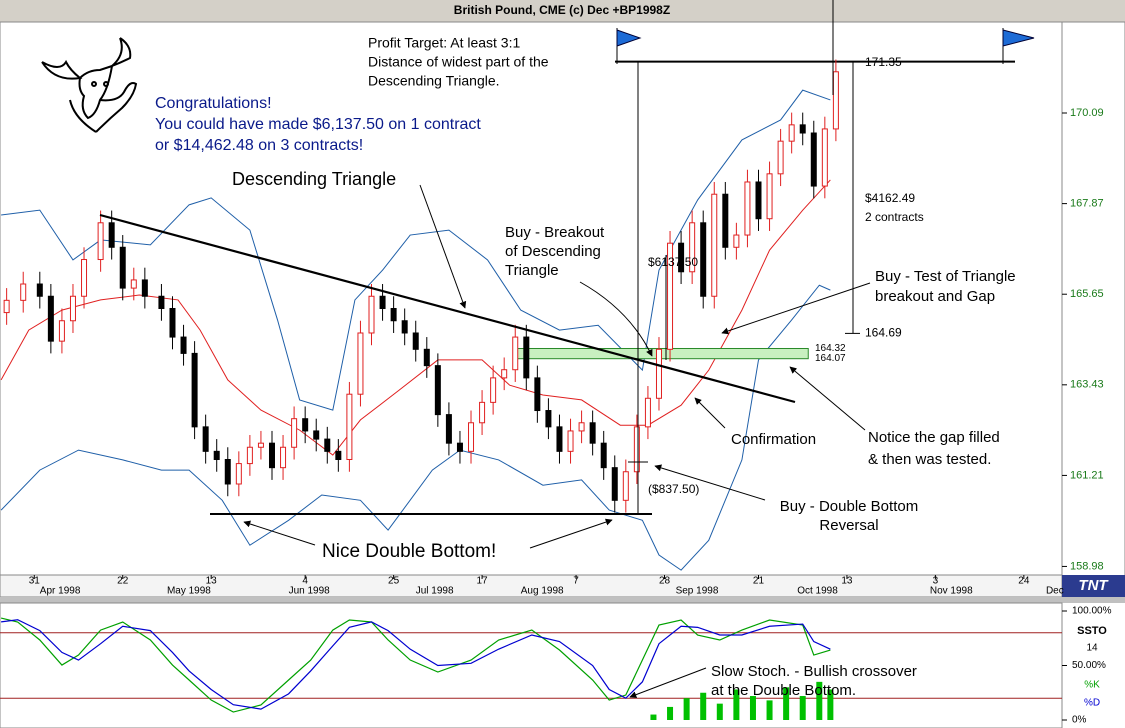 Image resolution: width=1125 pixels, height=728 pixels. I want to click on annotation: Triangle, so click(532, 270).